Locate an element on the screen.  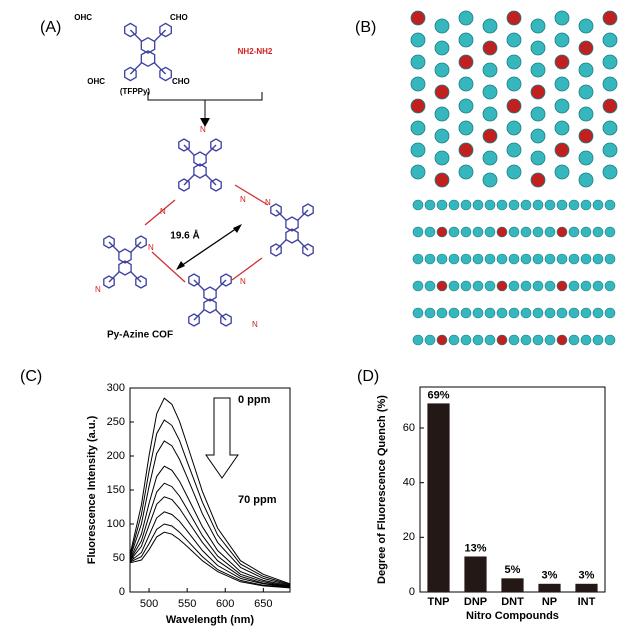
y-tick-label: 150 is located at coordinates (116, 490).